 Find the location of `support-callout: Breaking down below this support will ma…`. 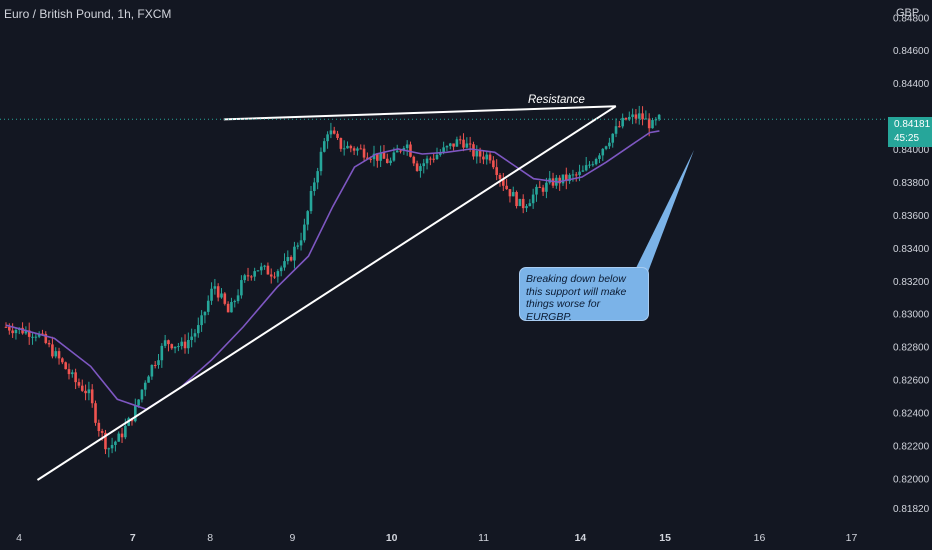

support-callout: Breaking down below this support will ma… is located at coordinates (584, 295).